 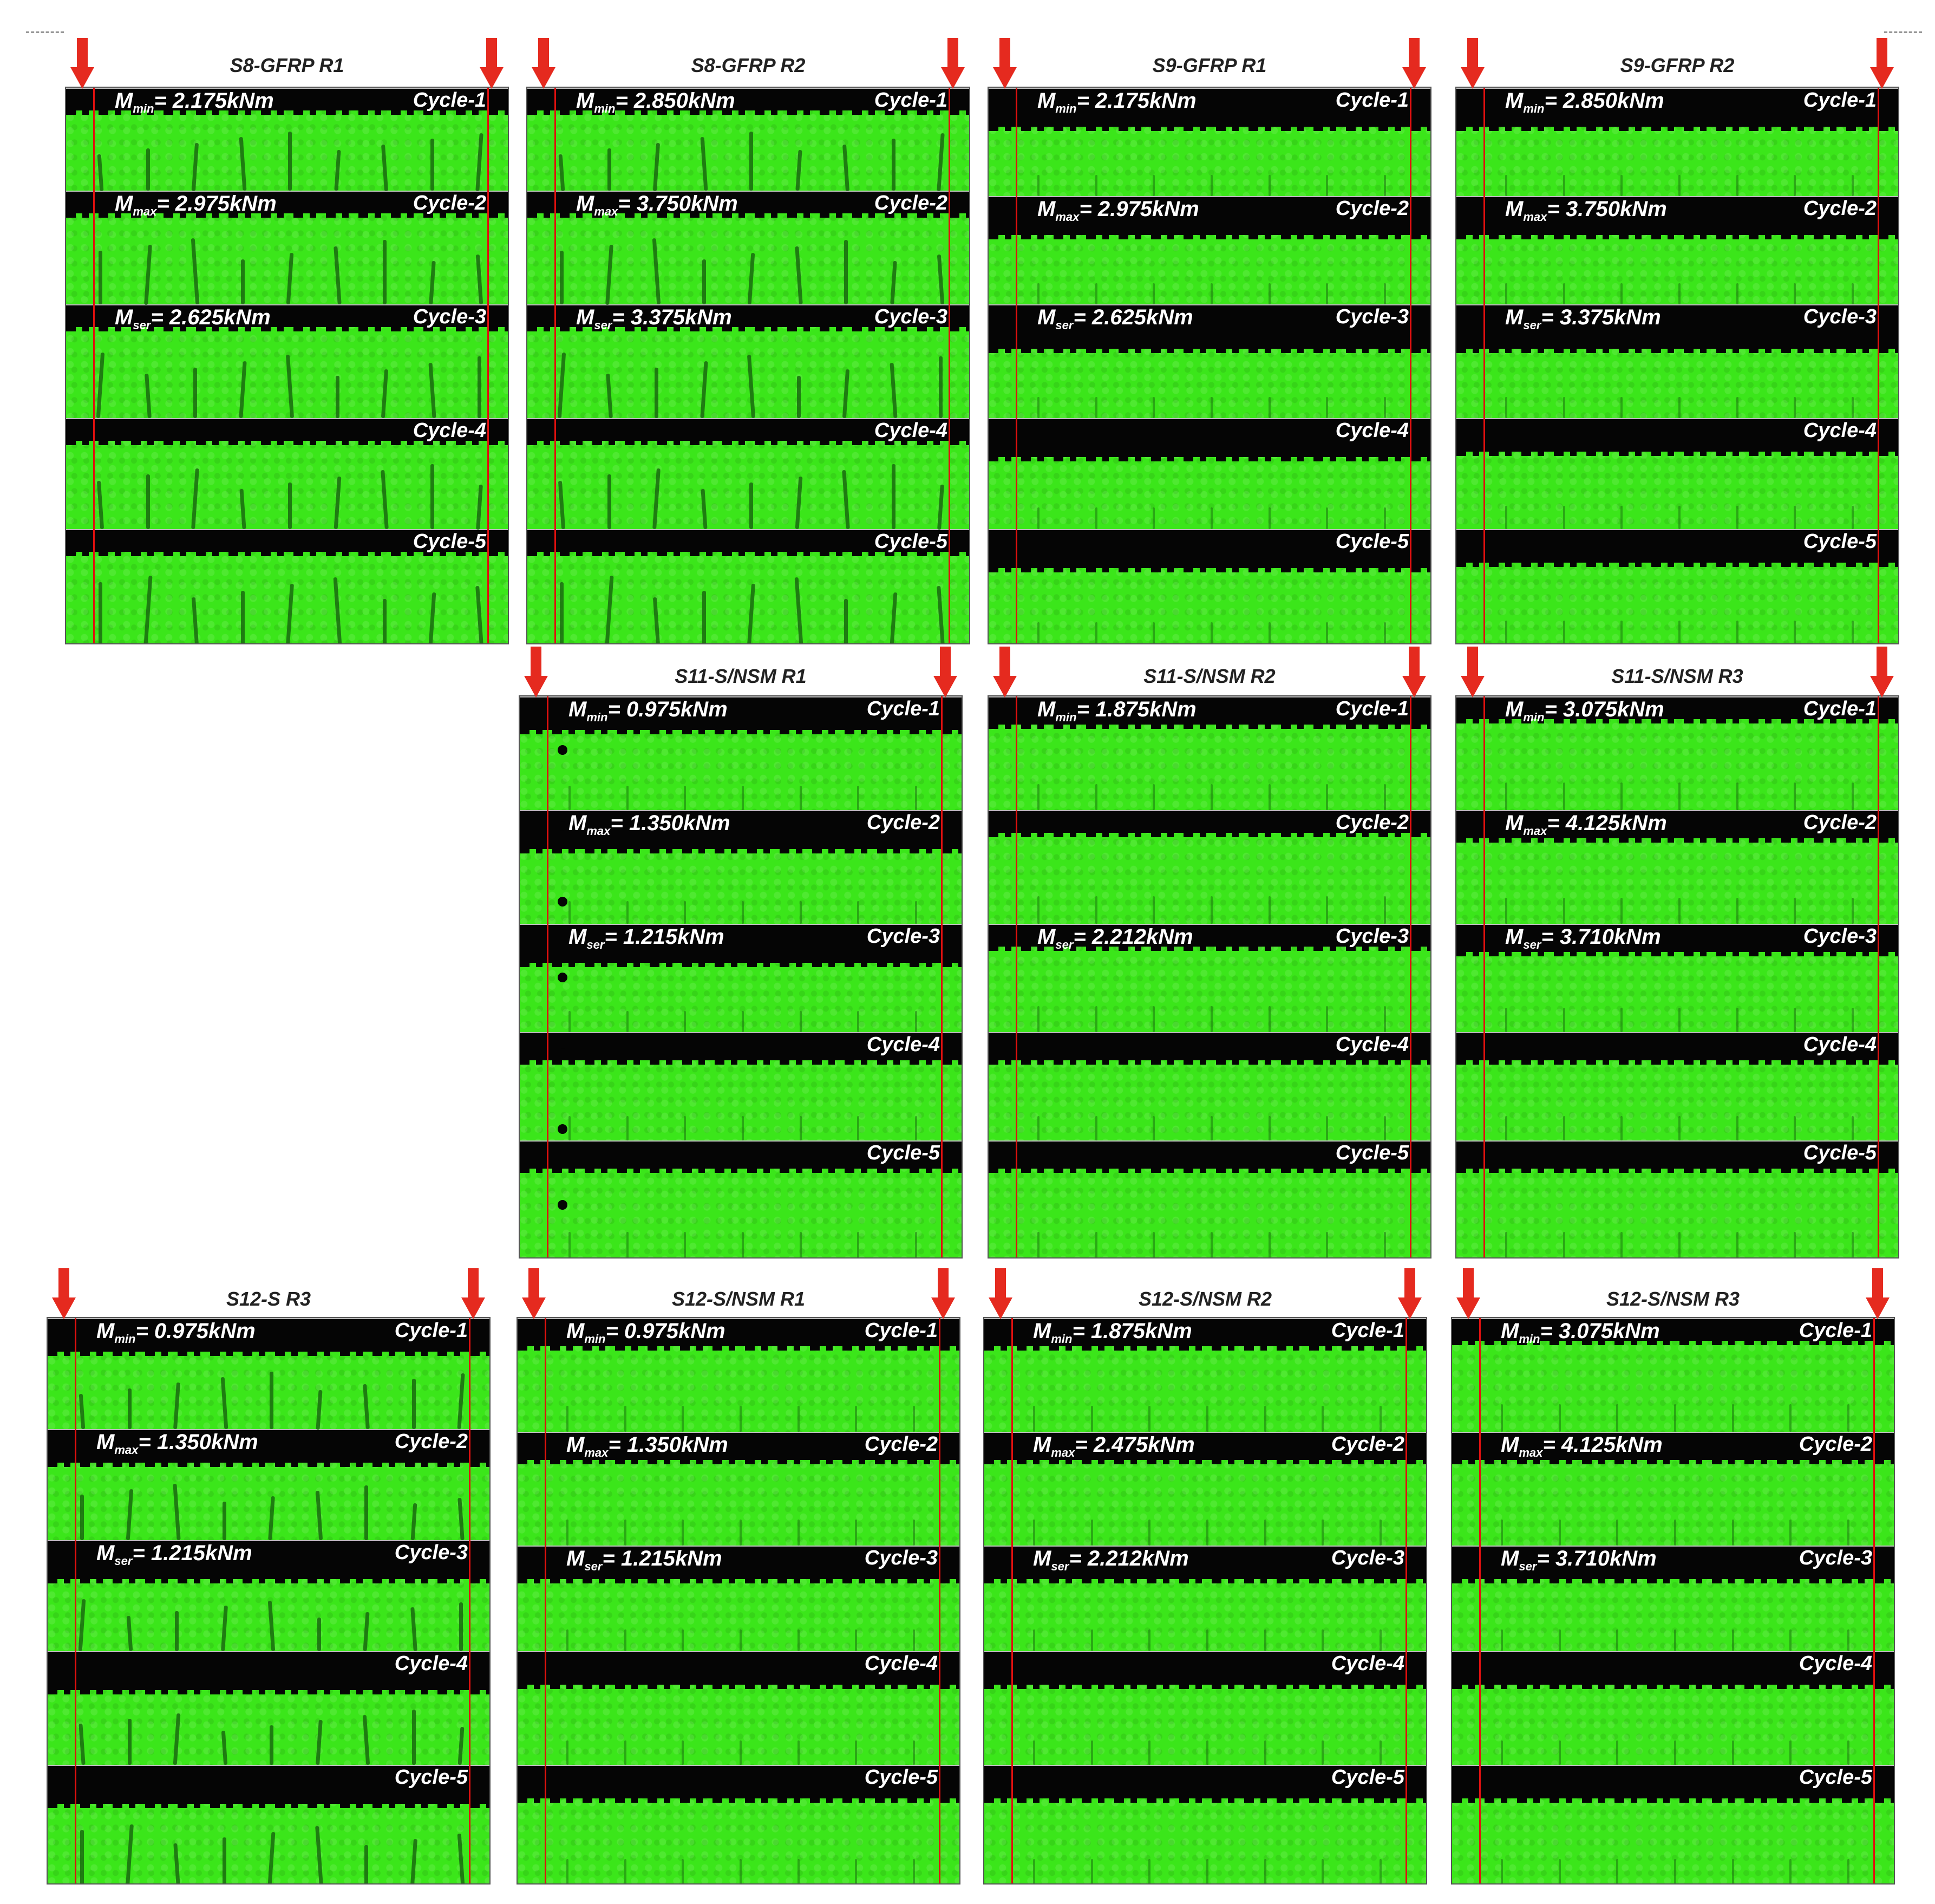 What do you see at coordinates (1005, 64) in the screenshot?
I see `load-arrow-left-icon` at bounding box center [1005, 64].